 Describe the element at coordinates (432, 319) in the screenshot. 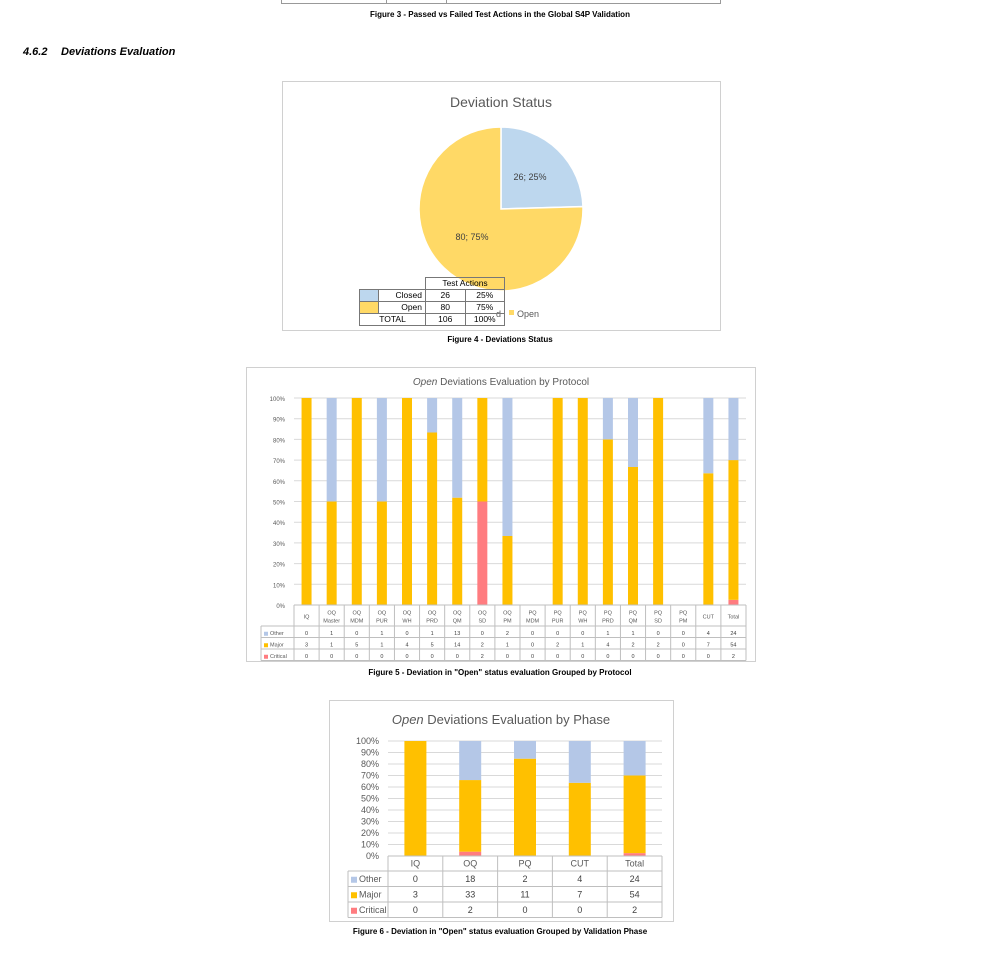

I see `table-row: TOTAL 106 100%` at that location.